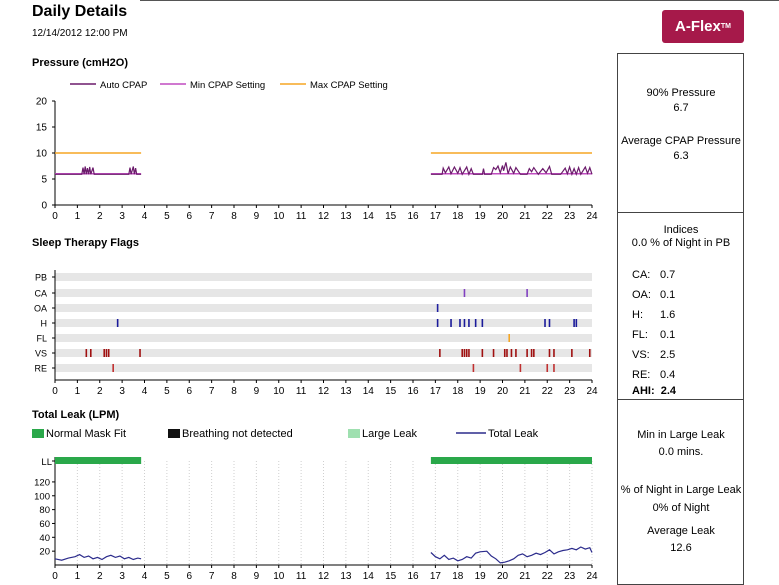  I want to click on y-tick-label: 40, so click(44, 538).